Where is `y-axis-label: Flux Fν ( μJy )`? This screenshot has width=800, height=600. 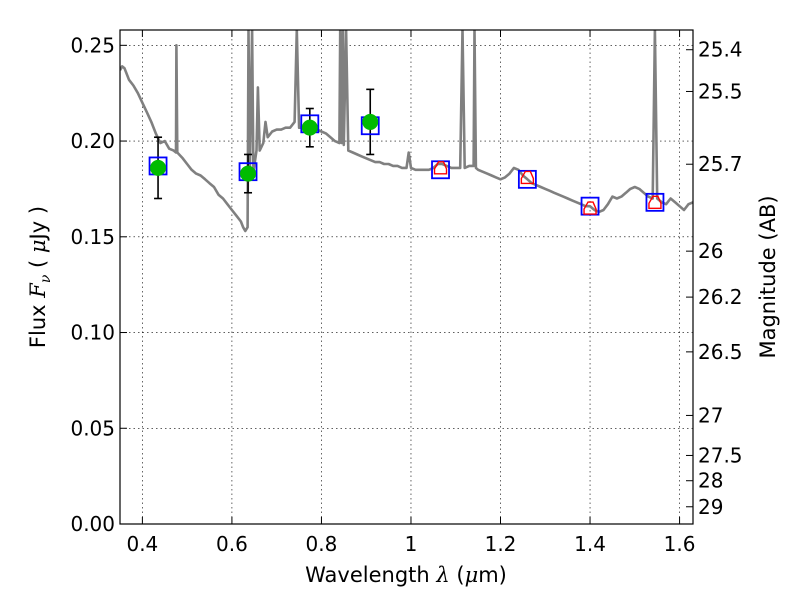 y-axis-label: Flux Fν ( μJy ) is located at coordinates (40, 277).